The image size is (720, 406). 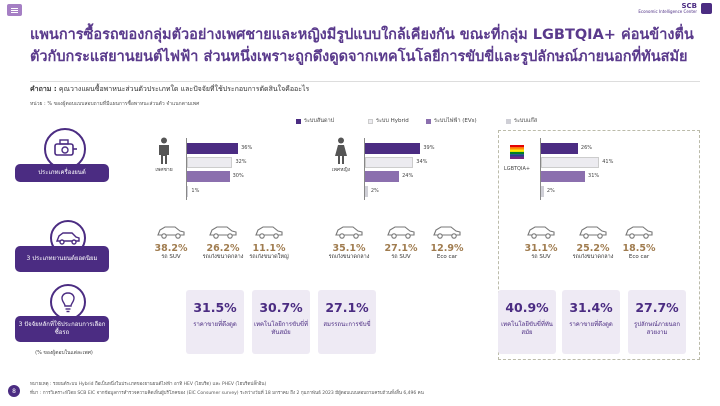 I want to click on car-share: 12.9%, so click(x=447, y=248).